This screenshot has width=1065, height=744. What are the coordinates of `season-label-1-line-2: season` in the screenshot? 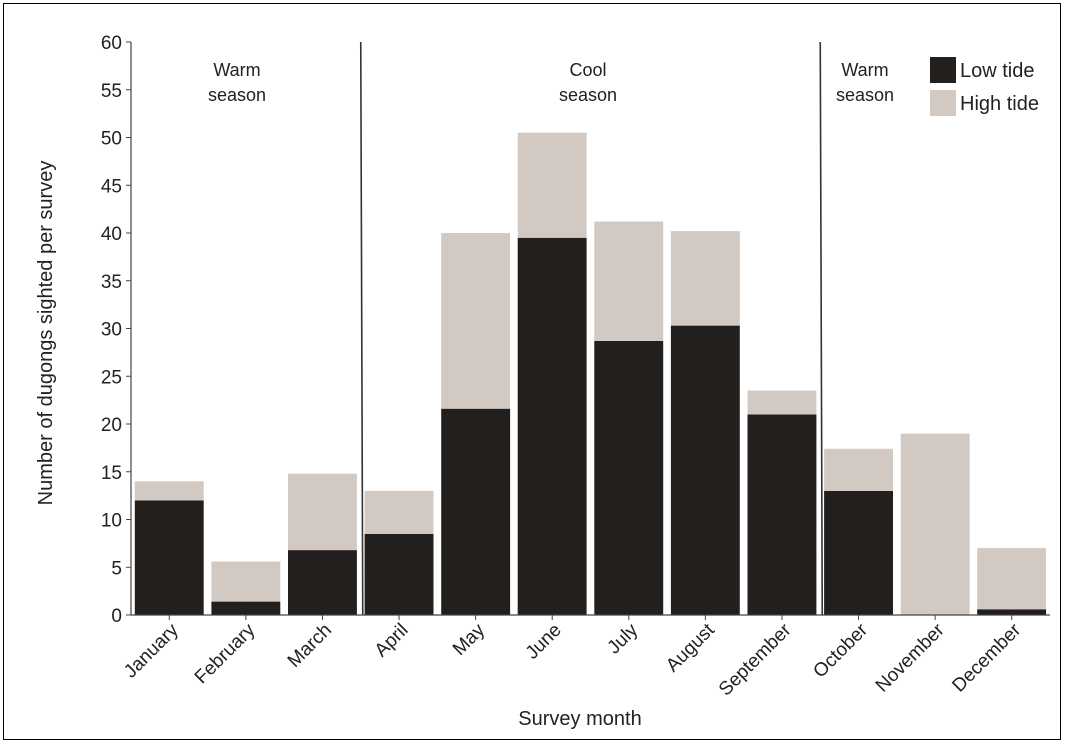 It's located at (237, 95).